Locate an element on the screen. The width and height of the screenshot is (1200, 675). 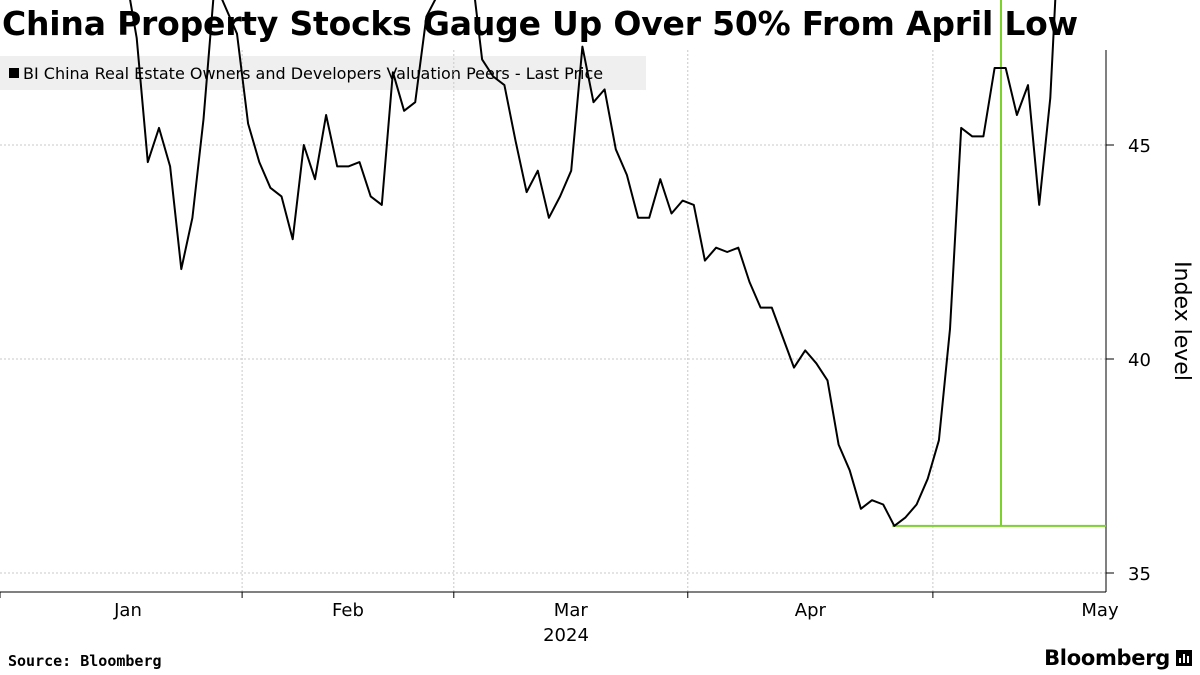
y-tick-label: 35 is located at coordinates (1139, 574).